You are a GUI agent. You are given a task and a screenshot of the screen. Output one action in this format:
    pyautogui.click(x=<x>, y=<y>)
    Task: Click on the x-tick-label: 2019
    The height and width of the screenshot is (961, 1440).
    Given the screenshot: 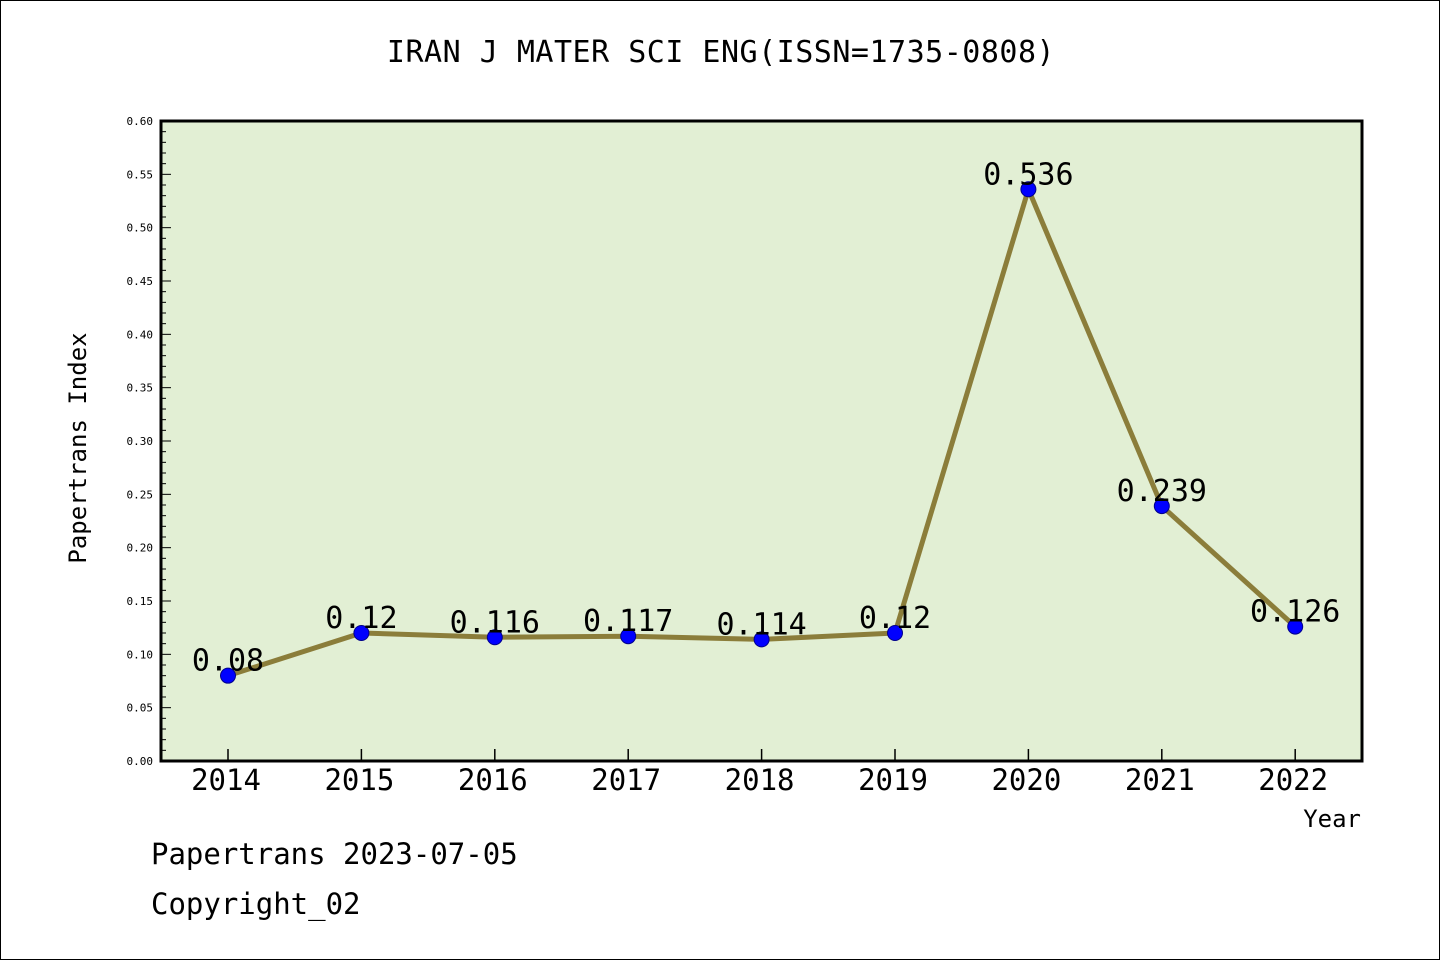 What is the action you would take?
    pyautogui.click(x=893, y=780)
    